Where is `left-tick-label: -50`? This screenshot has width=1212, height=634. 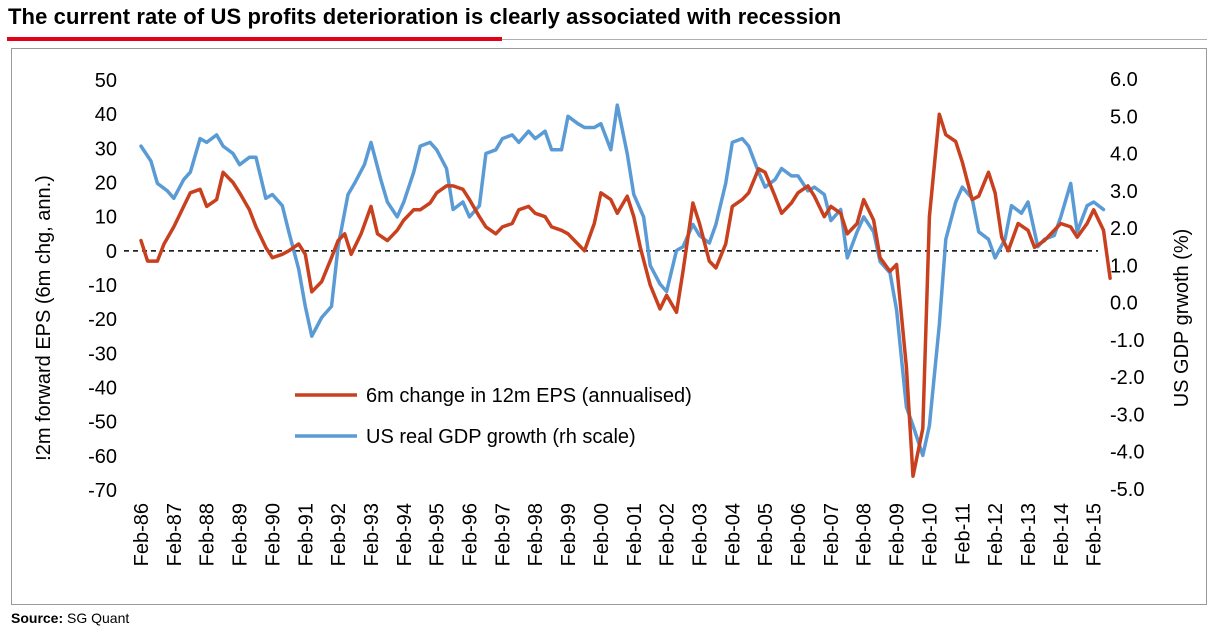 left-tick-label: -50 is located at coordinates (102, 423).